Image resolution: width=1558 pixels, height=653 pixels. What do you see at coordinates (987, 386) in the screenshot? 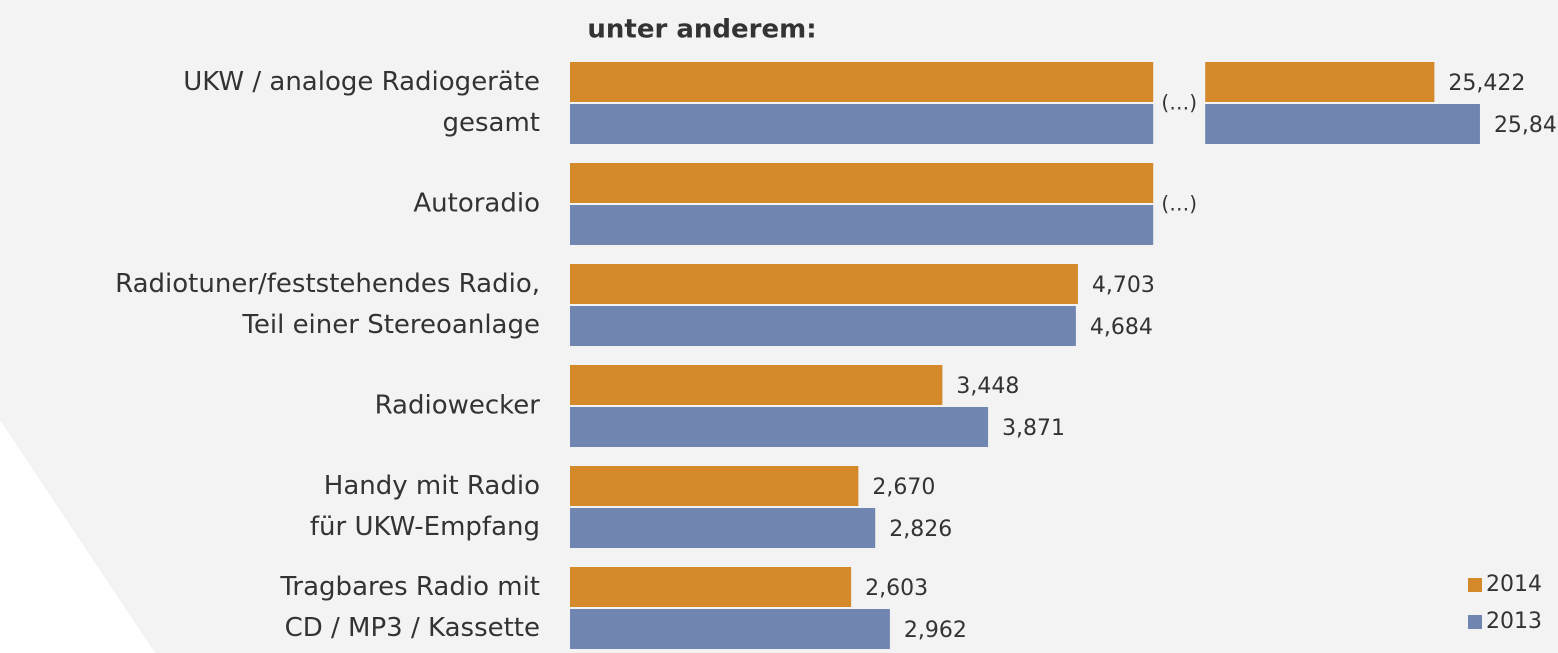
I see `value-label: 3,448` at bounding box center [987, 386].